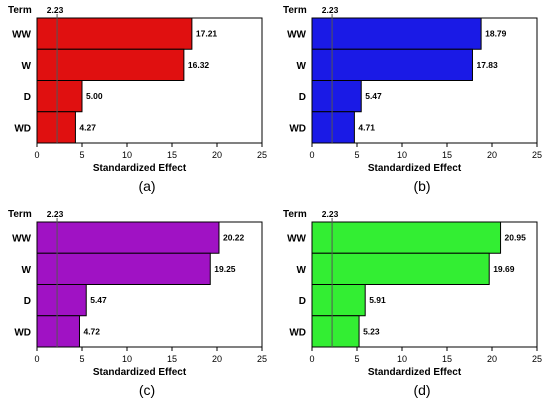  What do you see at coordinates (504, 269) in the screenshot?
I see `value-label: 19.69` at bounding box center [504, 269].